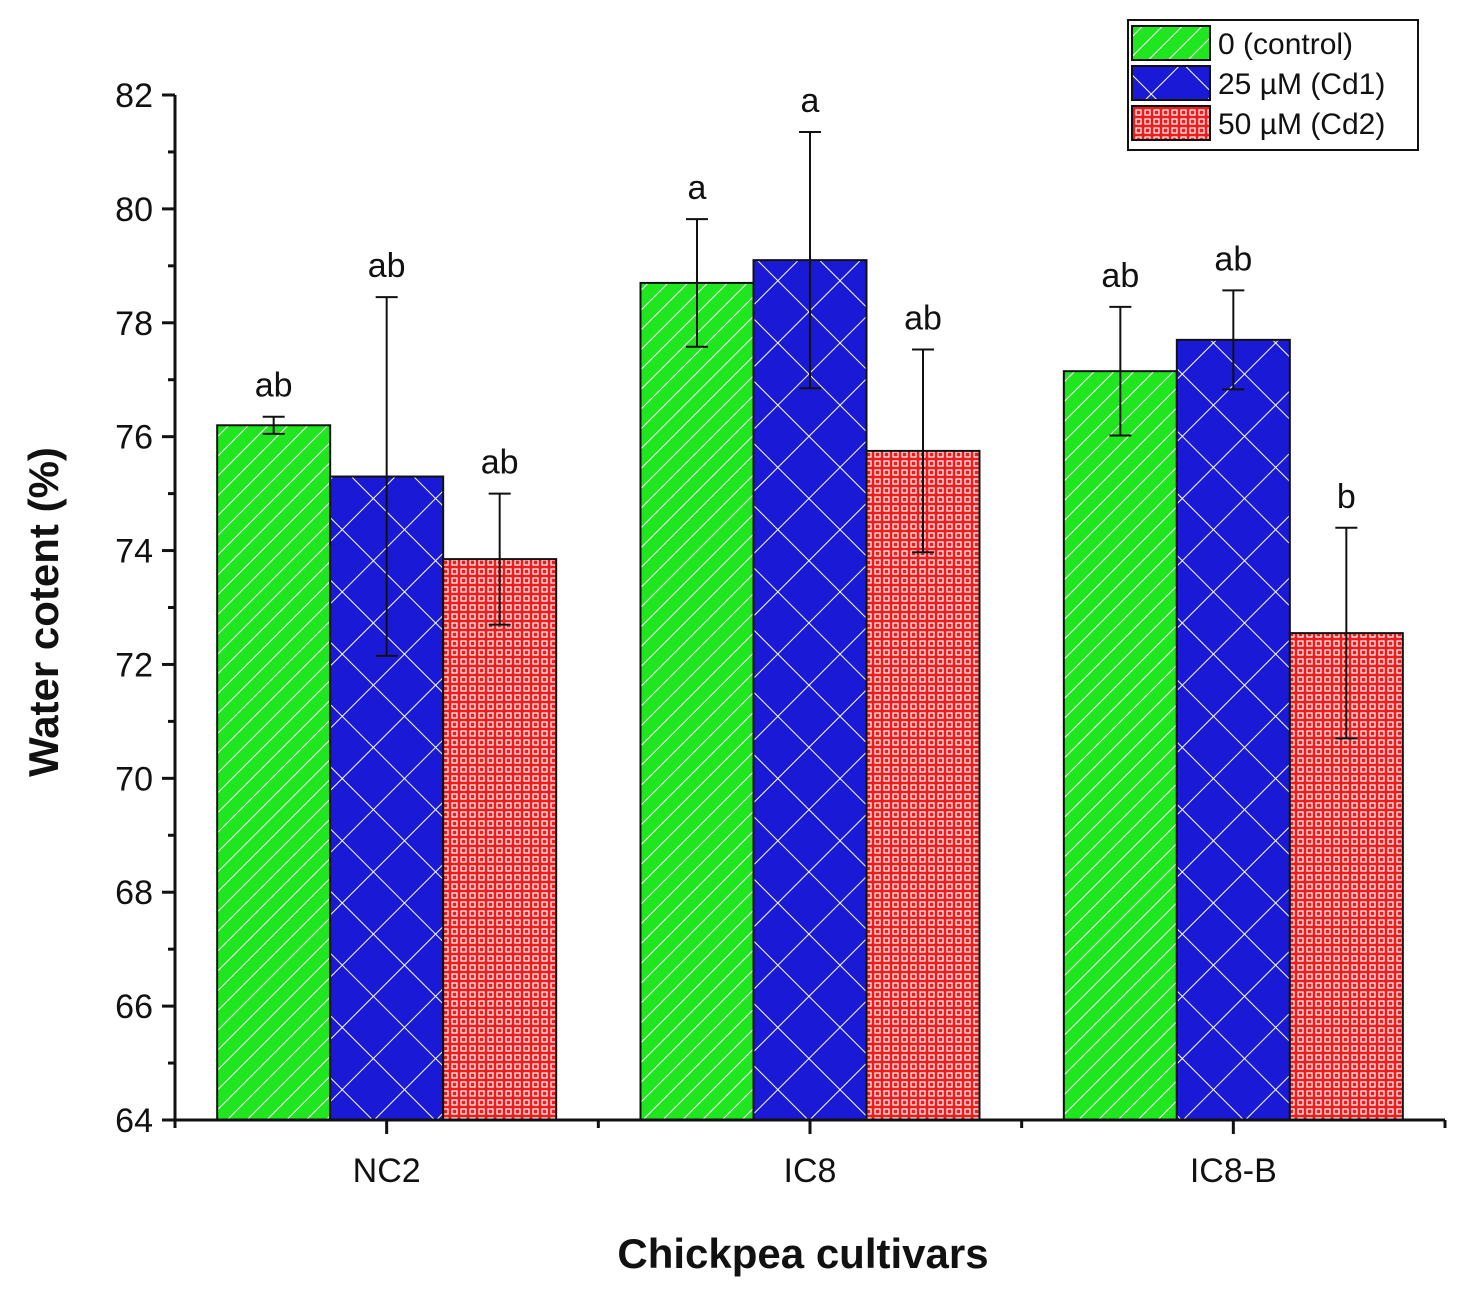  I want to click on y-tick-label: 66, so click(134, 1007).